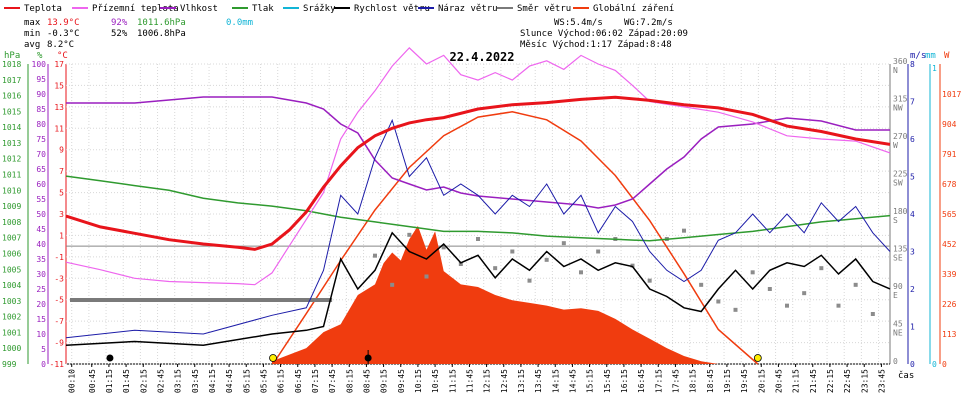  I want to click on tick-temp-9: -1, so click(59, 257).